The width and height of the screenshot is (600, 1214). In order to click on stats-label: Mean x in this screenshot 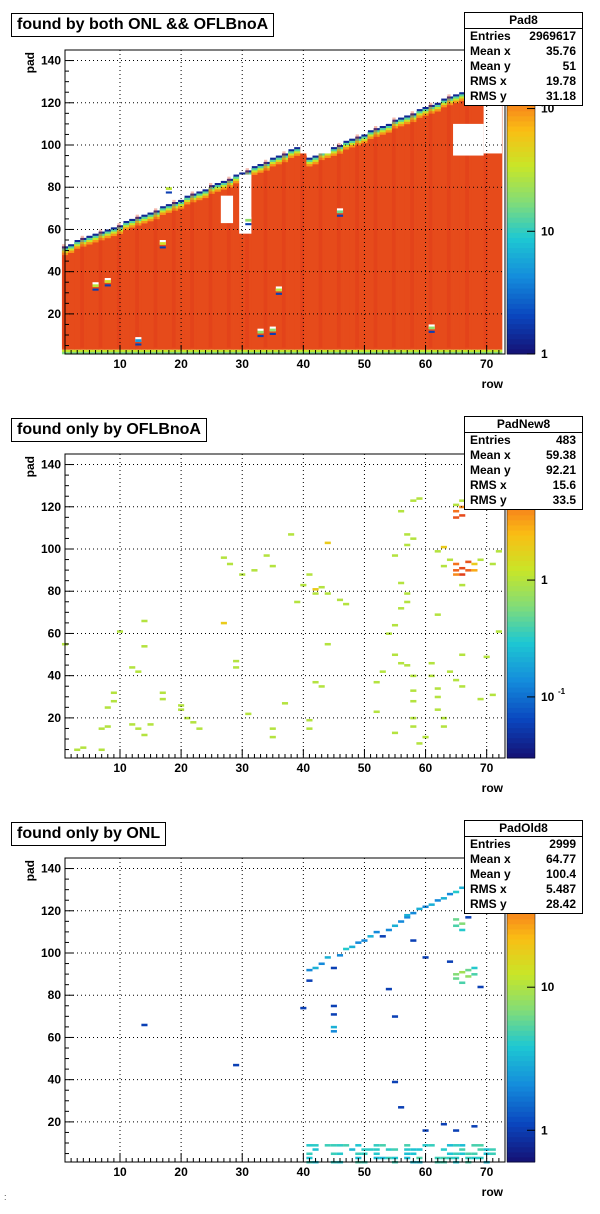, I will do `click(490, 51)`.